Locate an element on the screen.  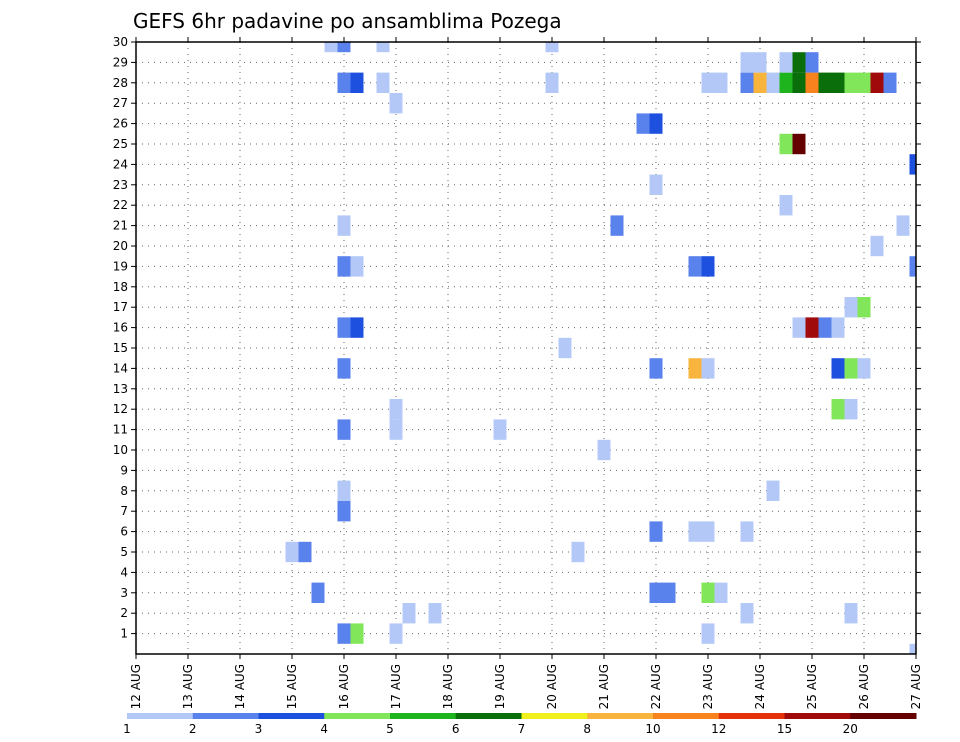
x-tick-label: 14 AUG is located at coordinates (240, 686).